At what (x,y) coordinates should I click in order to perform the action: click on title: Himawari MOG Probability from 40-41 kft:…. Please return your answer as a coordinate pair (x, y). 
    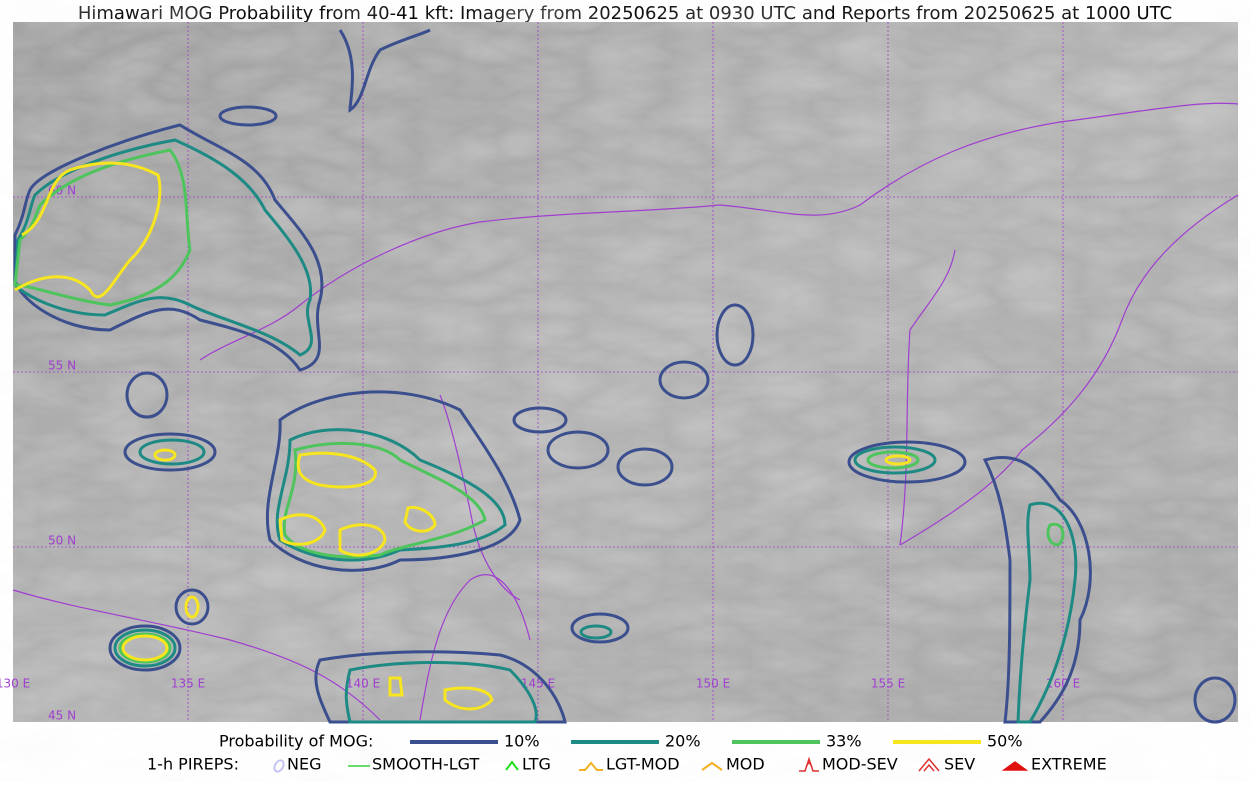
    Looking at the image, I should click on (625, 13).